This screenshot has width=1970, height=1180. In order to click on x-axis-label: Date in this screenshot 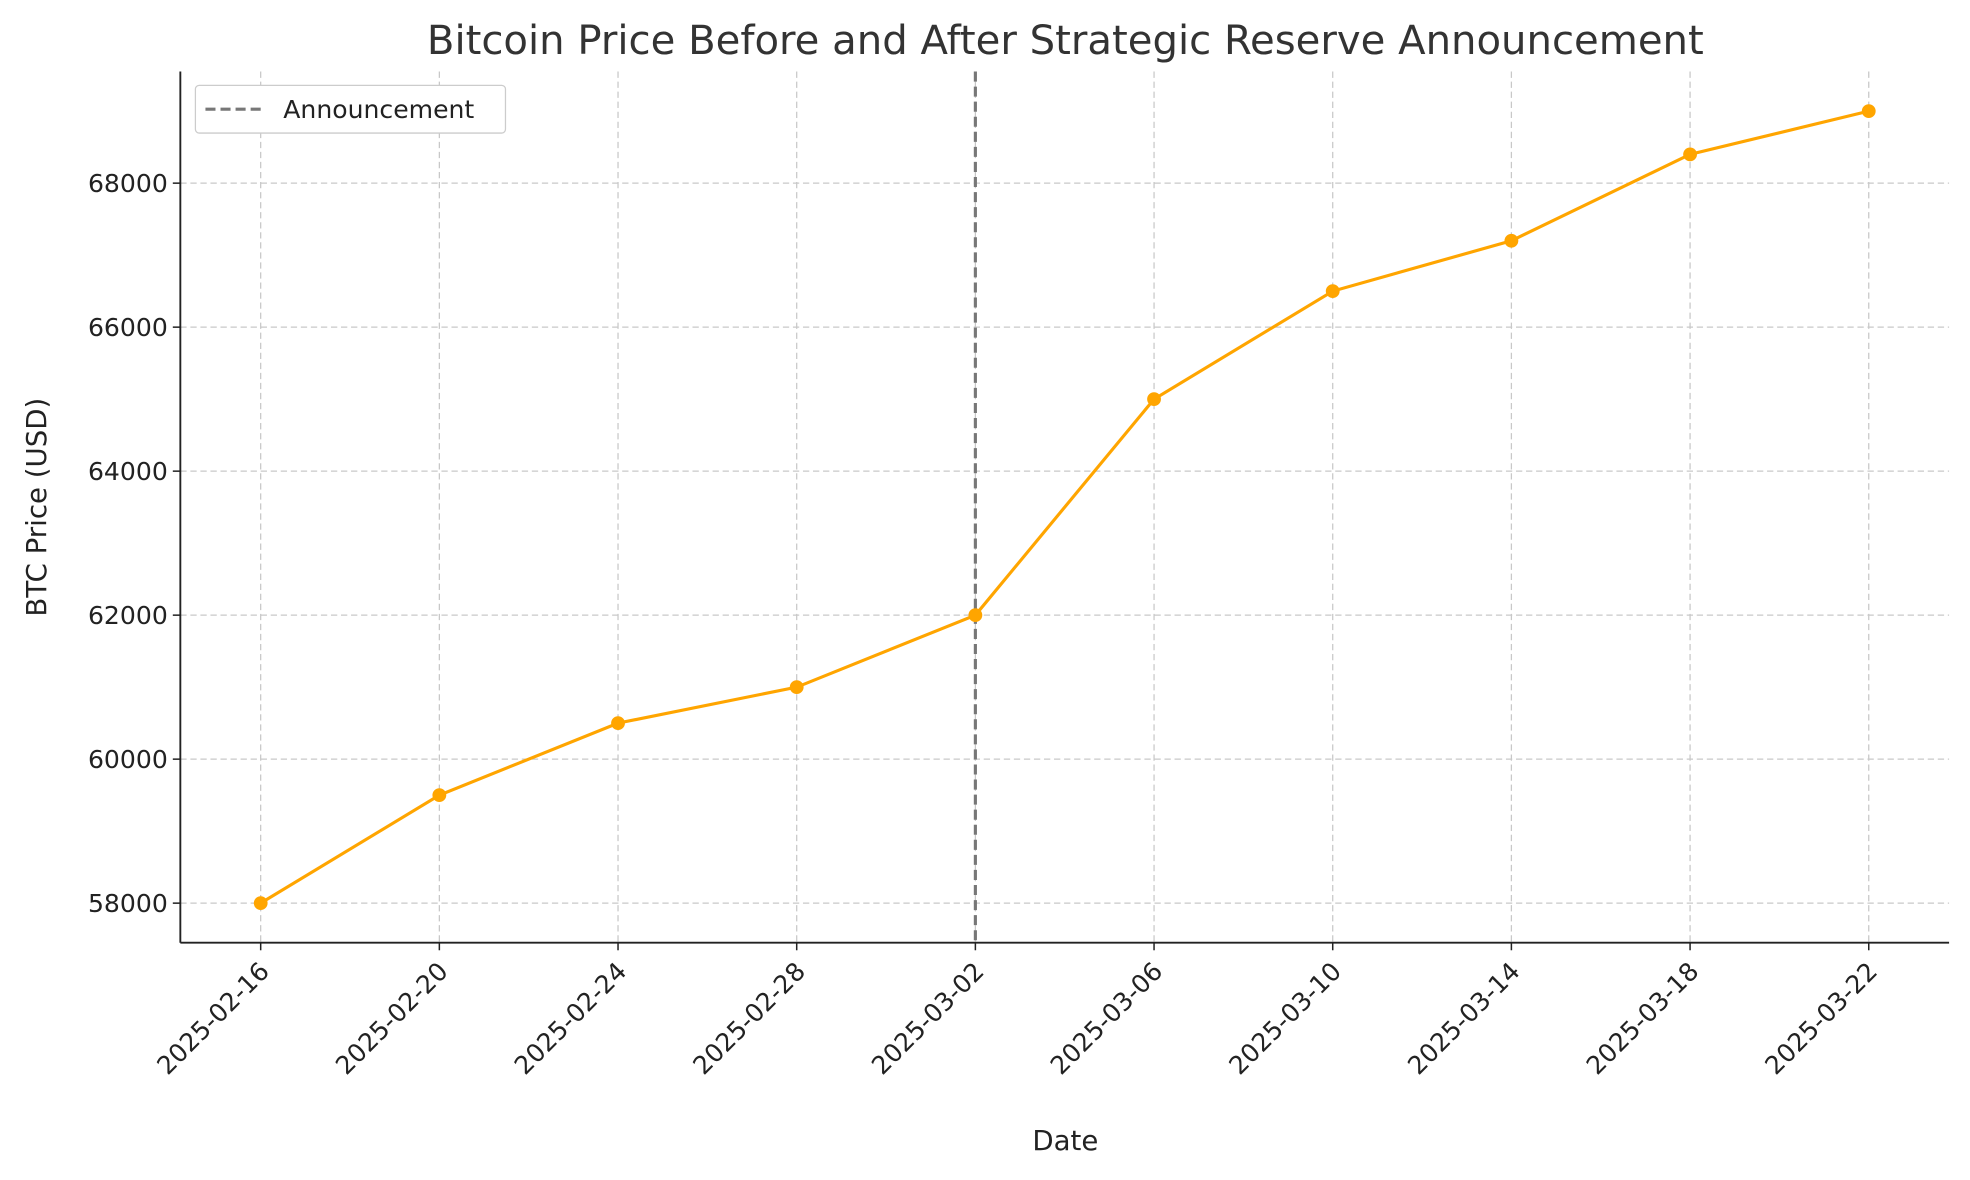, I will do `click(1065, 1140)`.